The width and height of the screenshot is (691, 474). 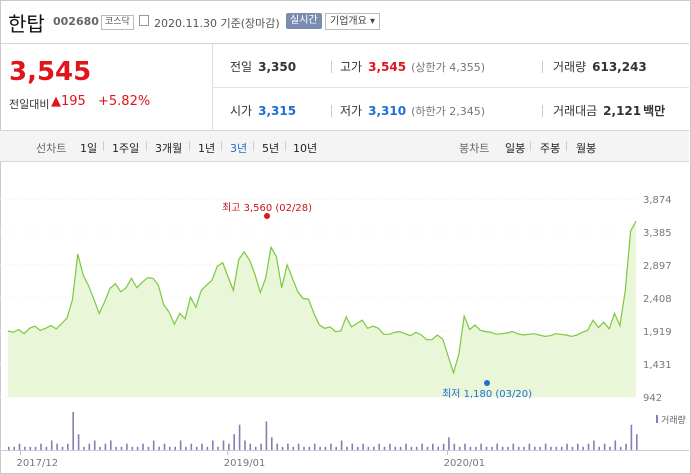 I want to click on open-price: 시가 3,315, so click(x=263, y=110).